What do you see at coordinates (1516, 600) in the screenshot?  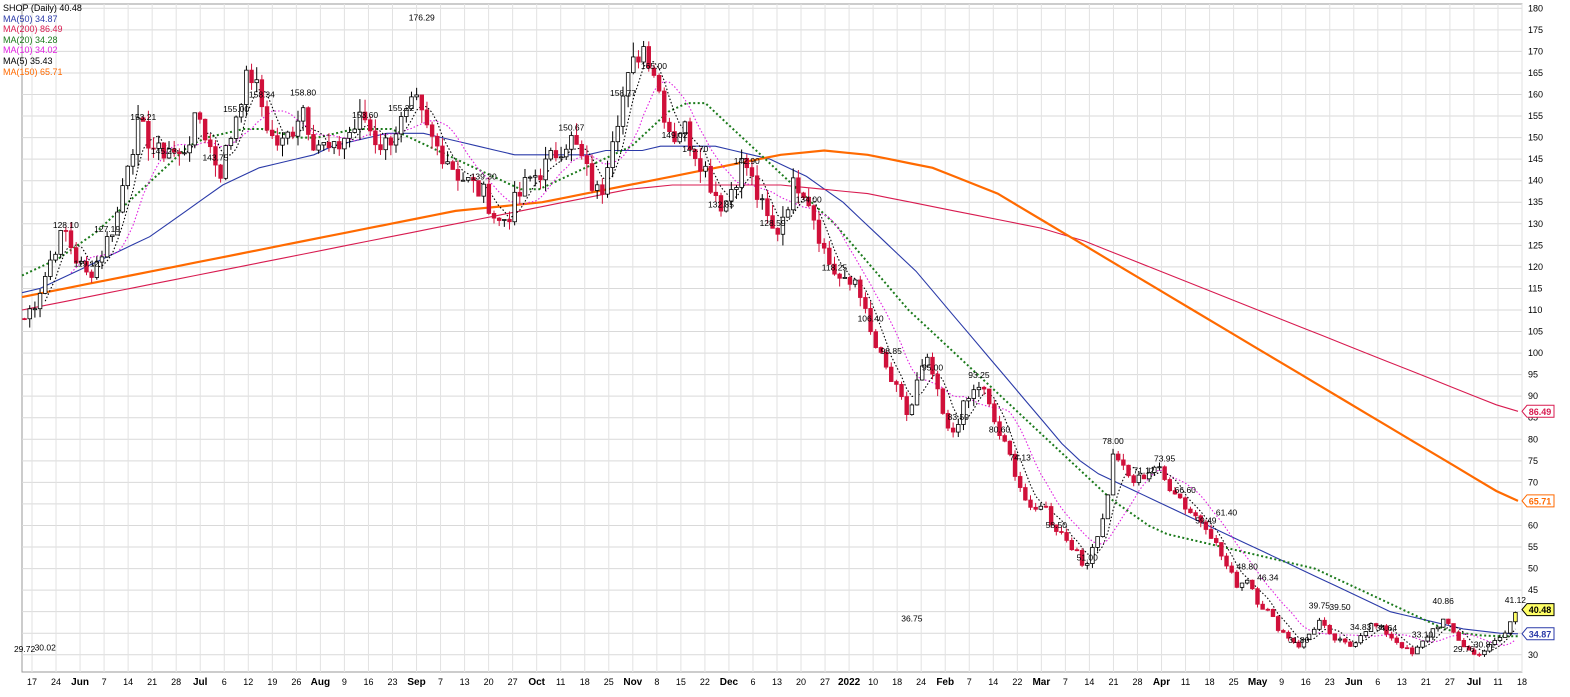 I see `price-annotation: 41.12` at bounding box center [1516, 600].